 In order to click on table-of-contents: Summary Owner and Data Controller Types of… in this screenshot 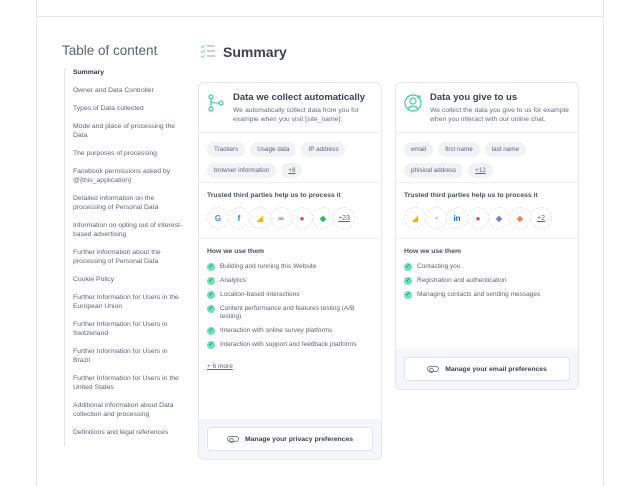, I will do `click(124, 257)`.